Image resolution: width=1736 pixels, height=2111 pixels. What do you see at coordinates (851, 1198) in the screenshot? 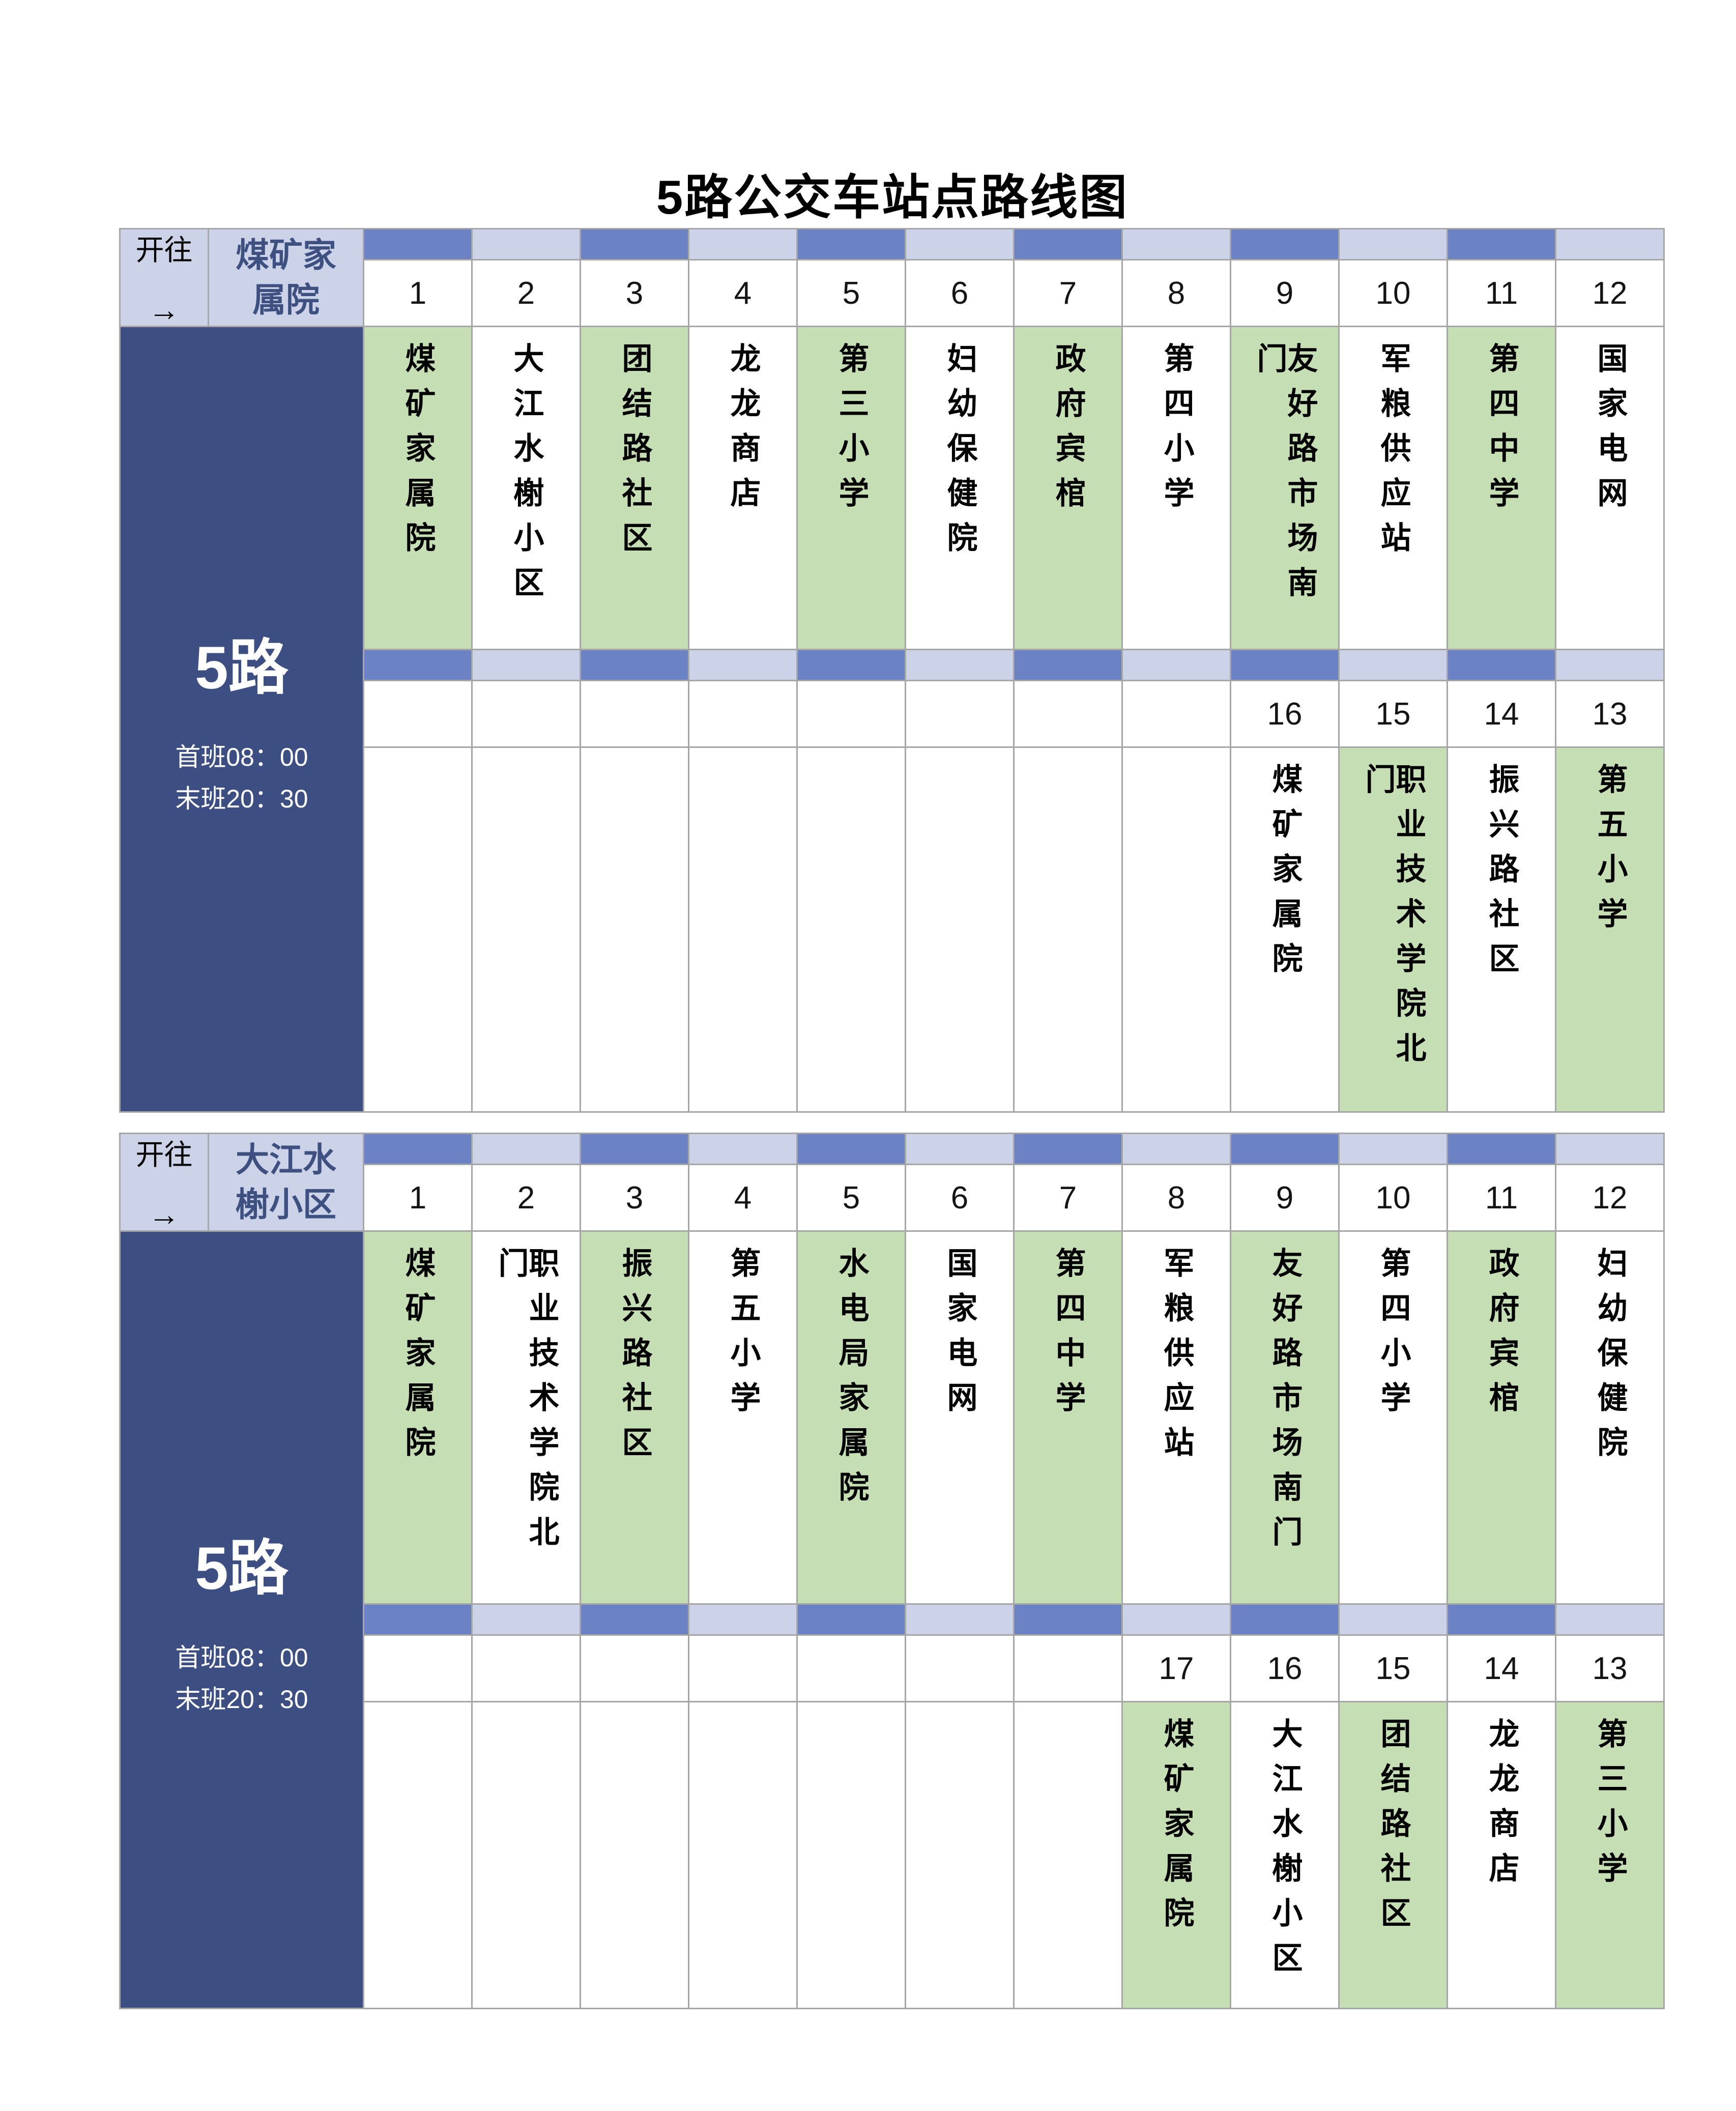
I see `station-number: 5` at bounding box center [851, 1198].